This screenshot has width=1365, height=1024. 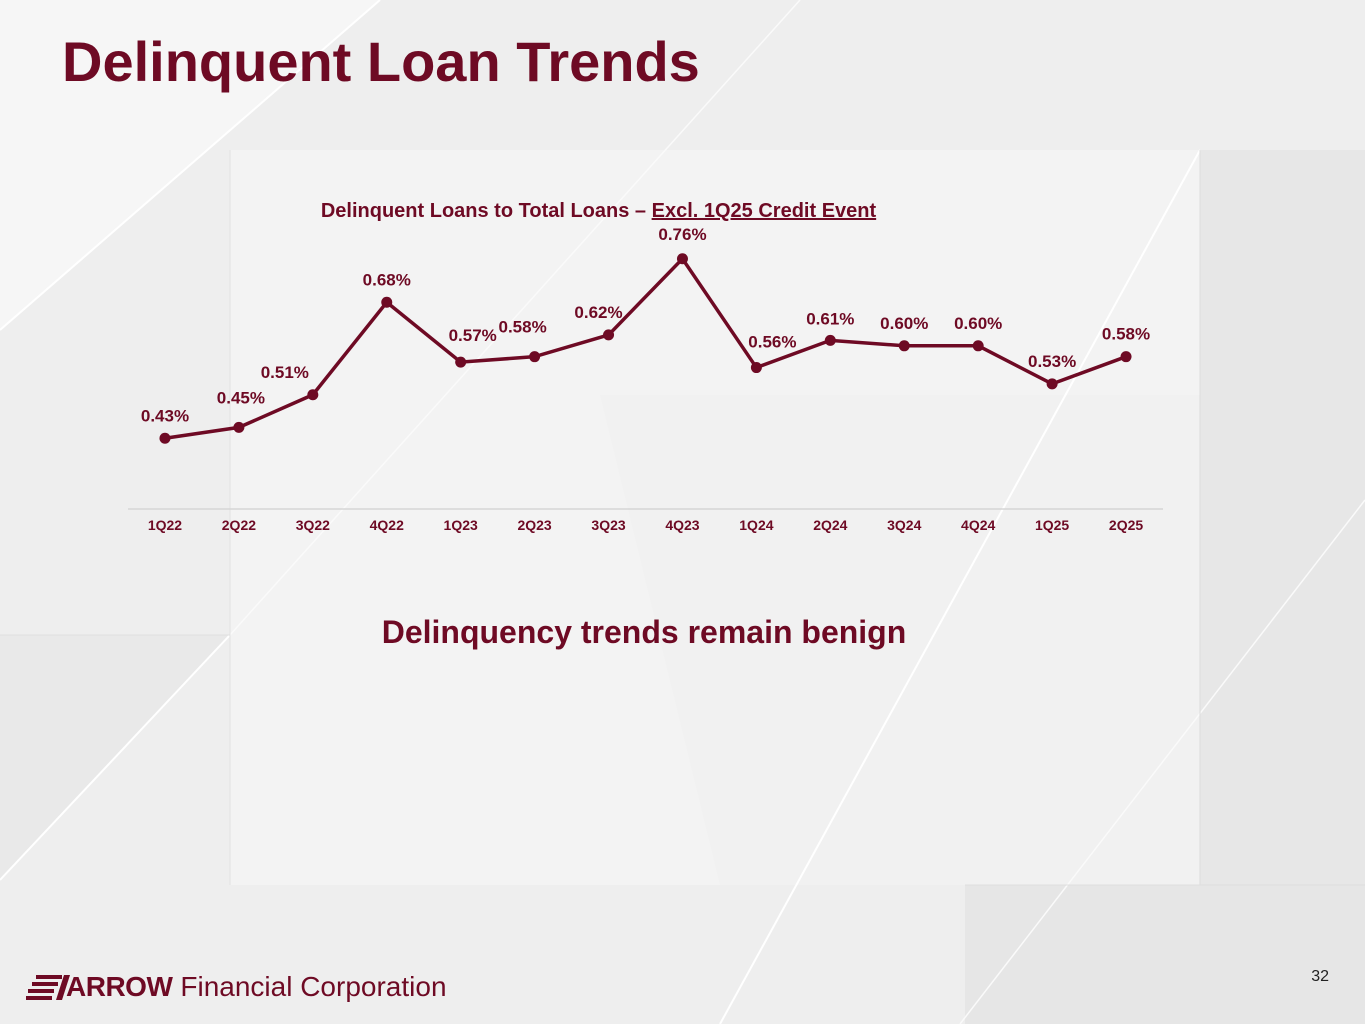 What do you see at coordinates (534, 525) in the screenshot?
I see `x-tick-label: 2Q23` at bounding box center [534, 525].